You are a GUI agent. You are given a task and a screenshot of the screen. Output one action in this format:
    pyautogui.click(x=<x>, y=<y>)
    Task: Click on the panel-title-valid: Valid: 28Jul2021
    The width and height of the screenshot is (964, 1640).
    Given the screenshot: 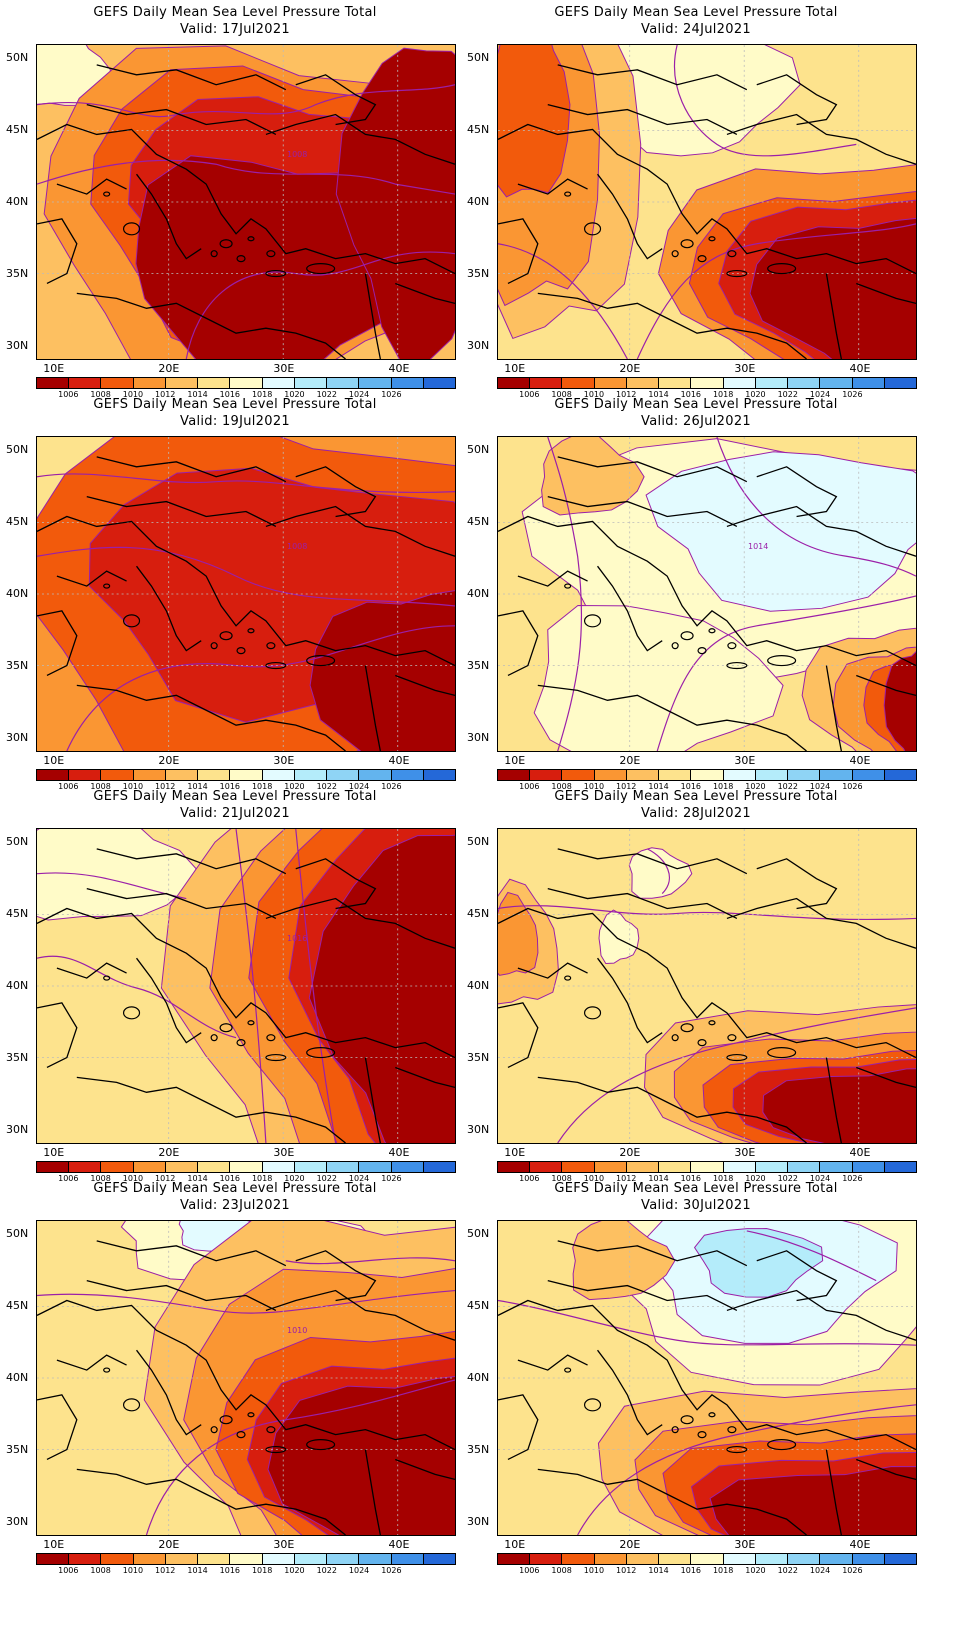 What is the action you would take?
    pyautogui.click(x=696, y=813)
    